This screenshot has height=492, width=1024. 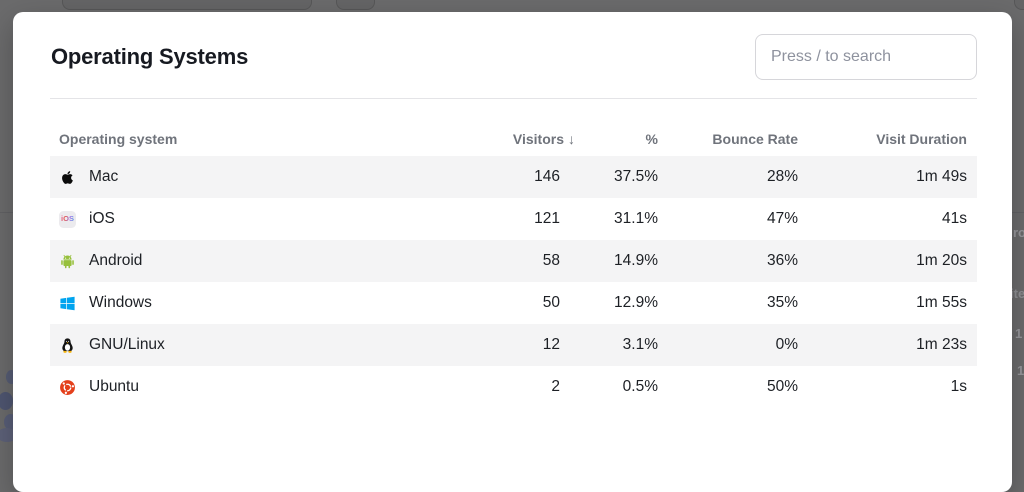 What do you see at coordinates (954, 218) in the screenshot?
I see `visit-duration-value: 41s` at bounding box center [954, 218].